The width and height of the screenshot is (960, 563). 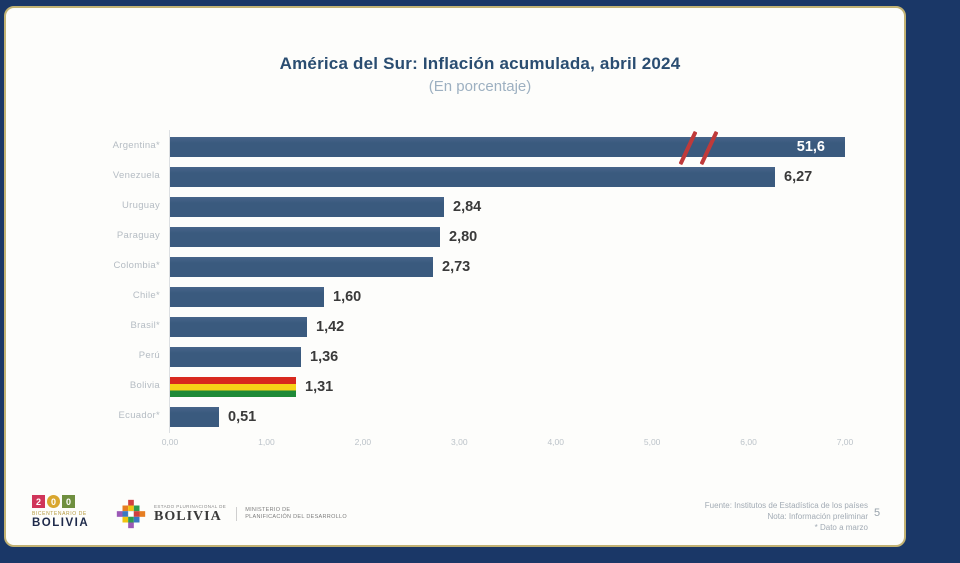 What do you see at coordinates (140, 205) in the screenshot?
I see `category-label-uruguay: Uruguay` at bounding box center [140, 205].